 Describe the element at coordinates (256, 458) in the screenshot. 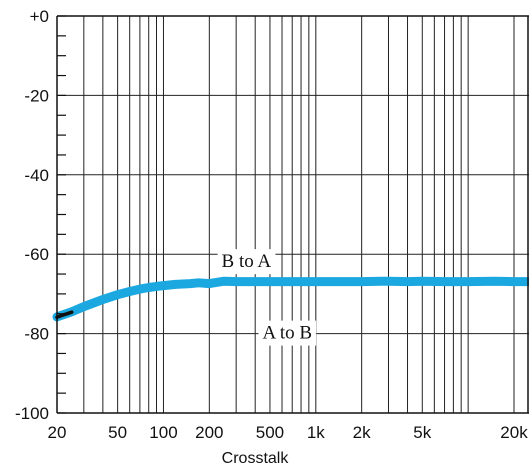

I see `x-axis-title: Crosstalk` at that location.